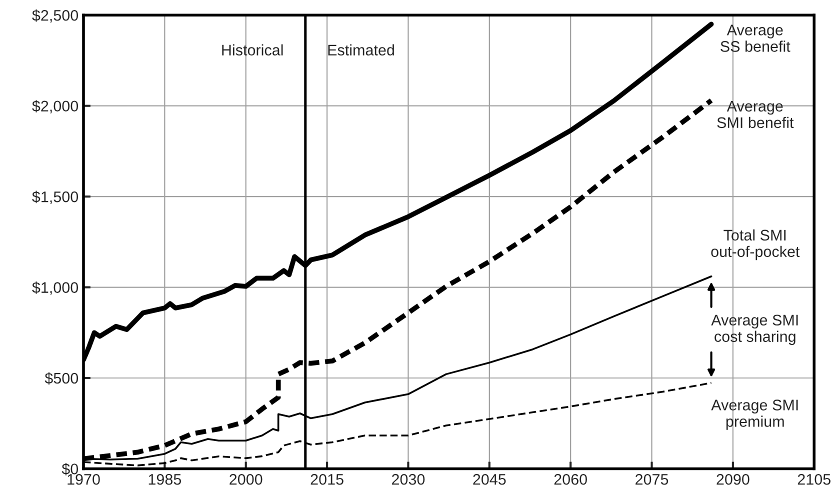  What do you see at coordinates (570, 479) in the screenshot?
I see `x-tick-label: 2060` at bounding box center [570, 479].